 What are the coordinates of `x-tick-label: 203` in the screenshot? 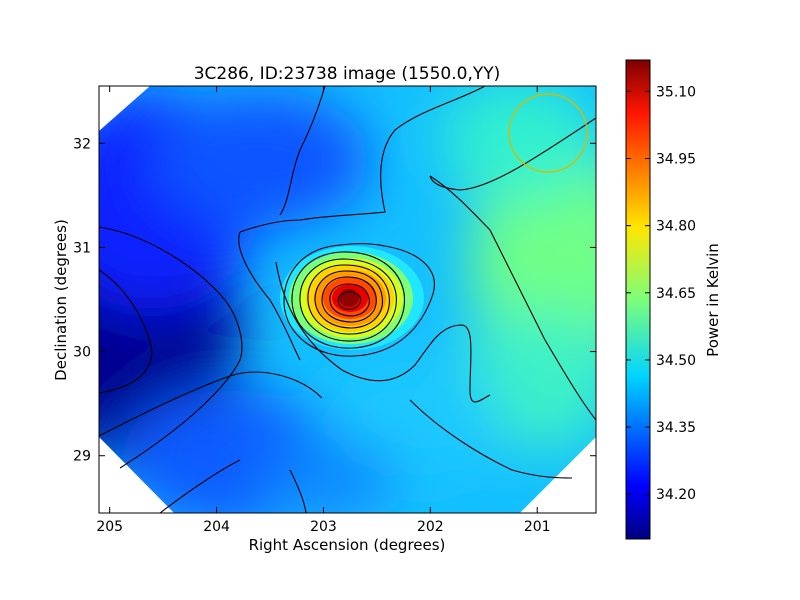 It's located at (323, 527).